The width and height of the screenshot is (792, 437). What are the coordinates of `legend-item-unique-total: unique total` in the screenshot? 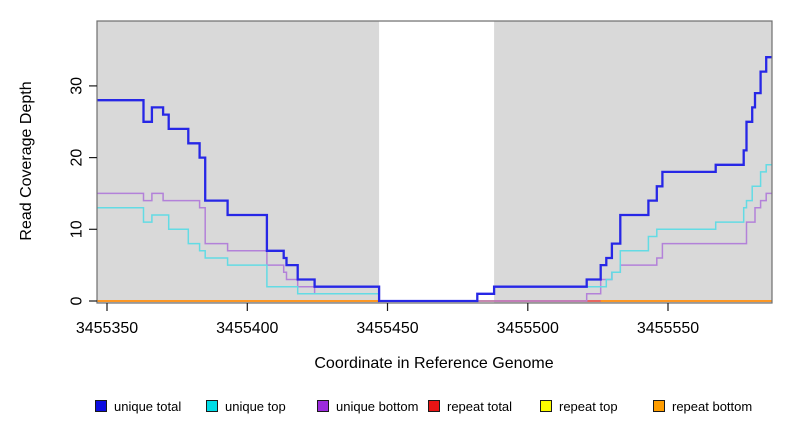 It's located at (138, 406).